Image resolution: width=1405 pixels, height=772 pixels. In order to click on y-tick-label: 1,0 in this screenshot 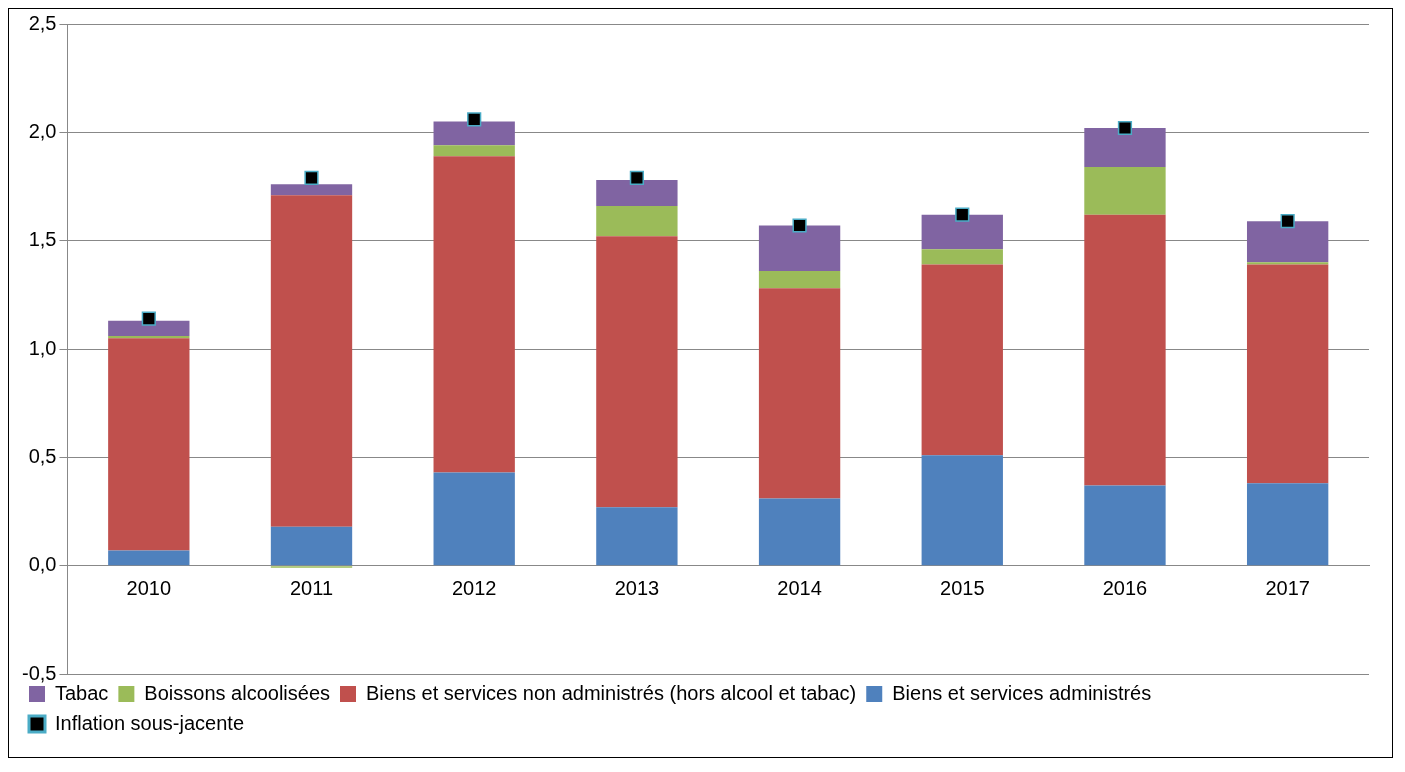, I will do `click(42, 347)`.